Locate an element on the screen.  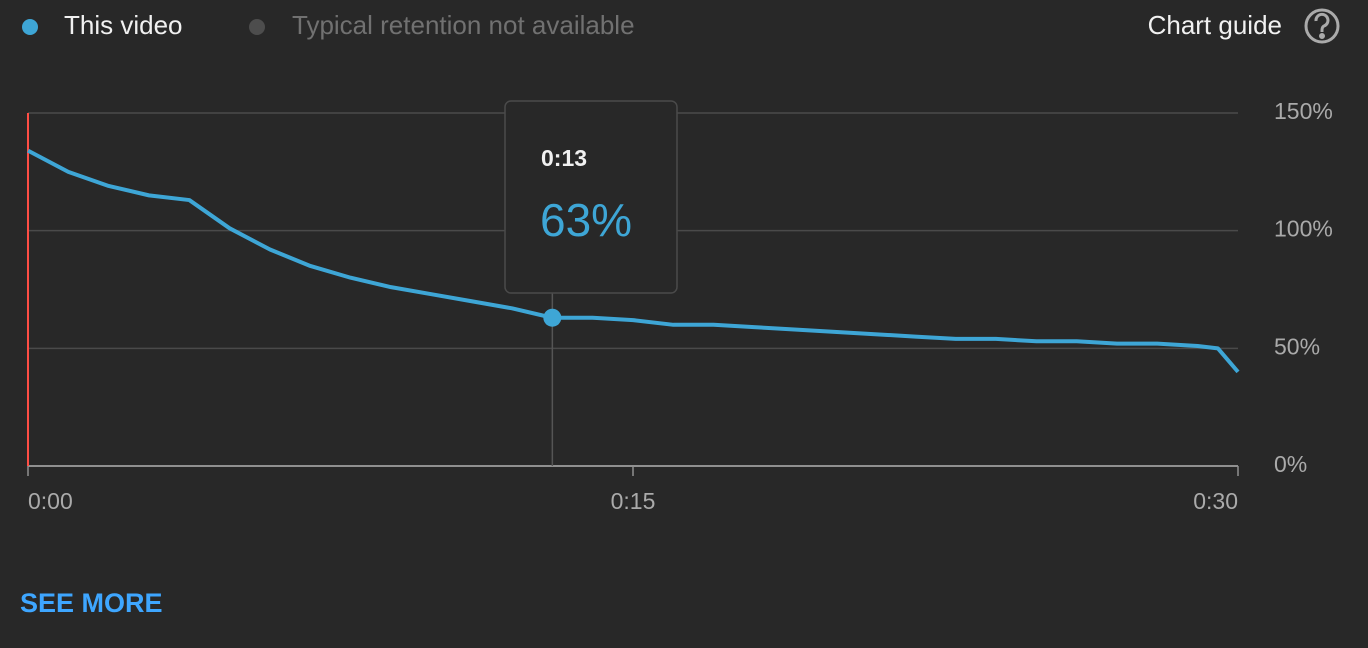
x-tick-label: 0:15 is located at coordinates (633, 501).